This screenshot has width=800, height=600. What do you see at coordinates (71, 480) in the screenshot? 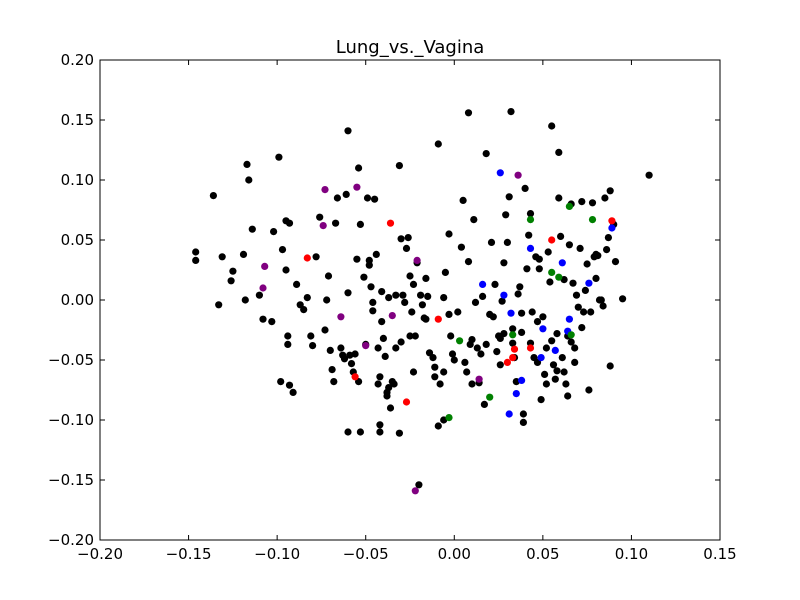
I see `y-tick-label: −0.15` at bounding box center [71, 480].